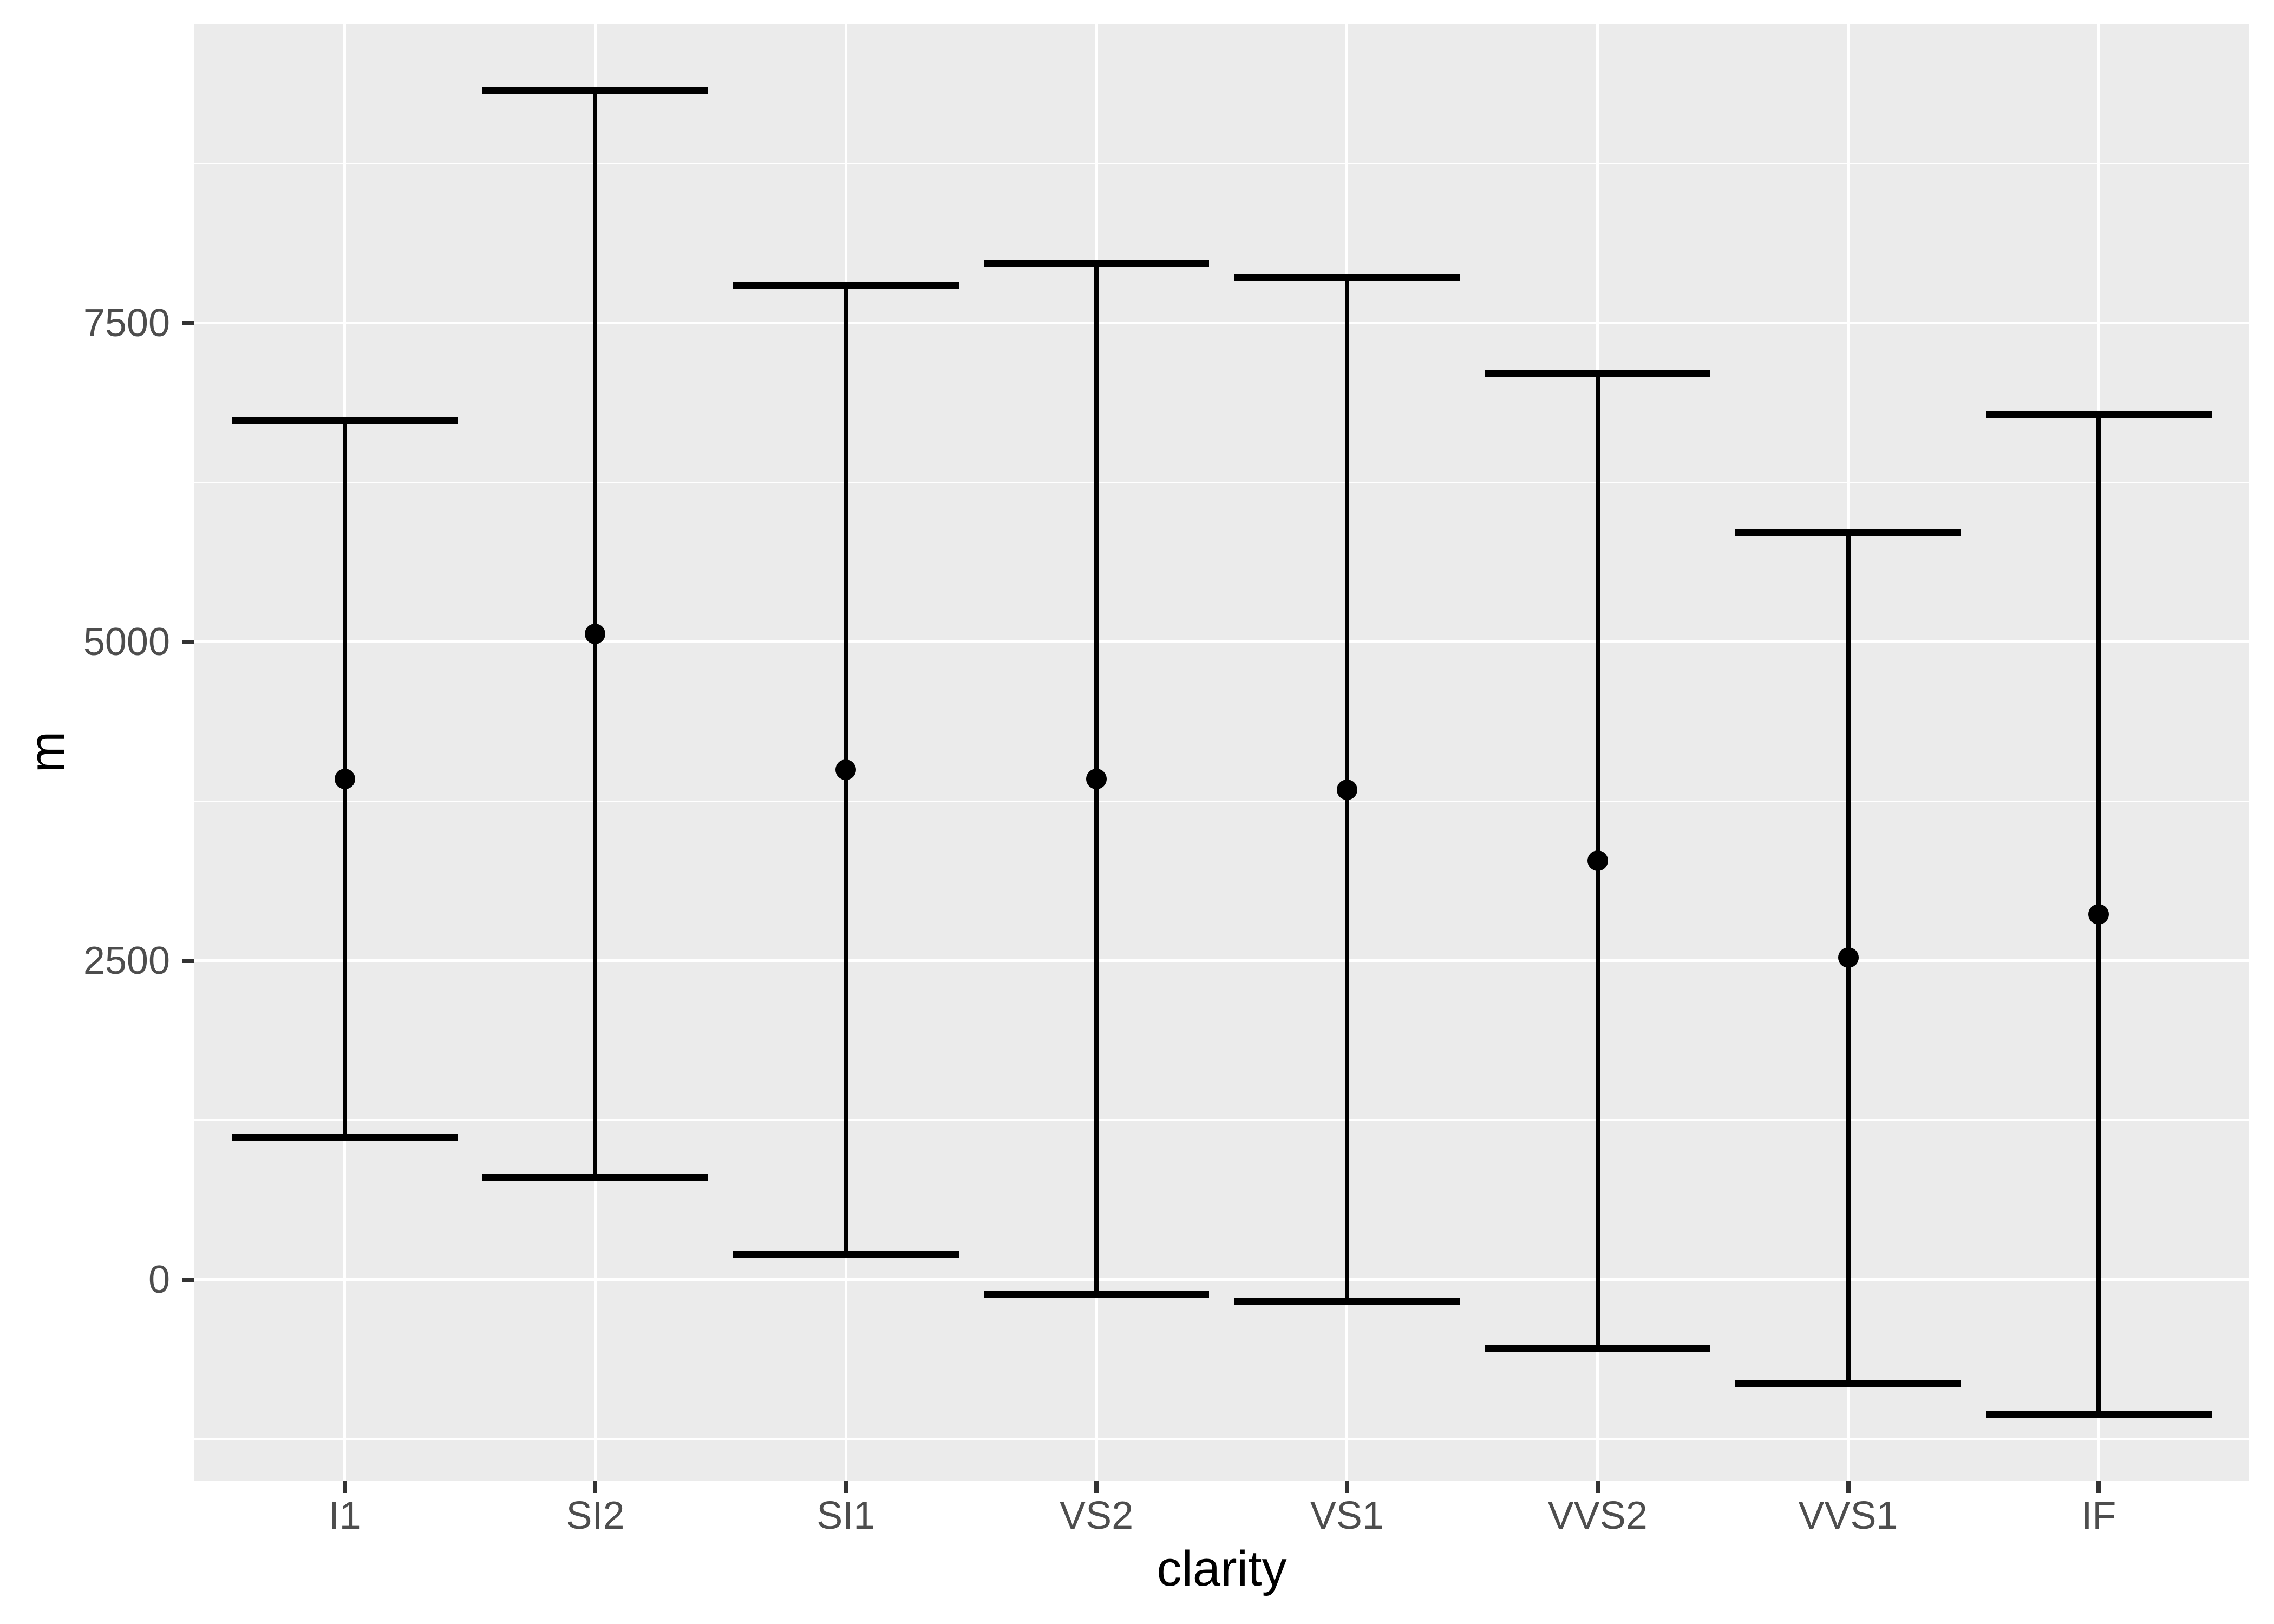 This screenshot has height=1624, width=2274. Describe the element at coordinates (1347, 1515) in the screenshot. I see `x-tick-label: VS1` at that location.